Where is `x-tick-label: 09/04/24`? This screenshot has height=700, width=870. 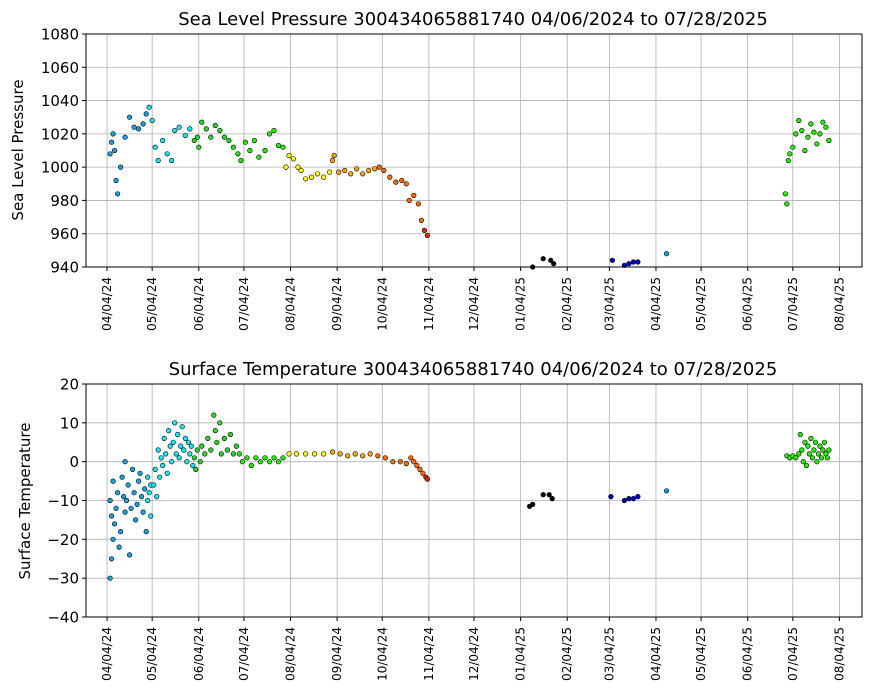
x-tick-label: 09/04/24 is located at coordinates (337, 304).